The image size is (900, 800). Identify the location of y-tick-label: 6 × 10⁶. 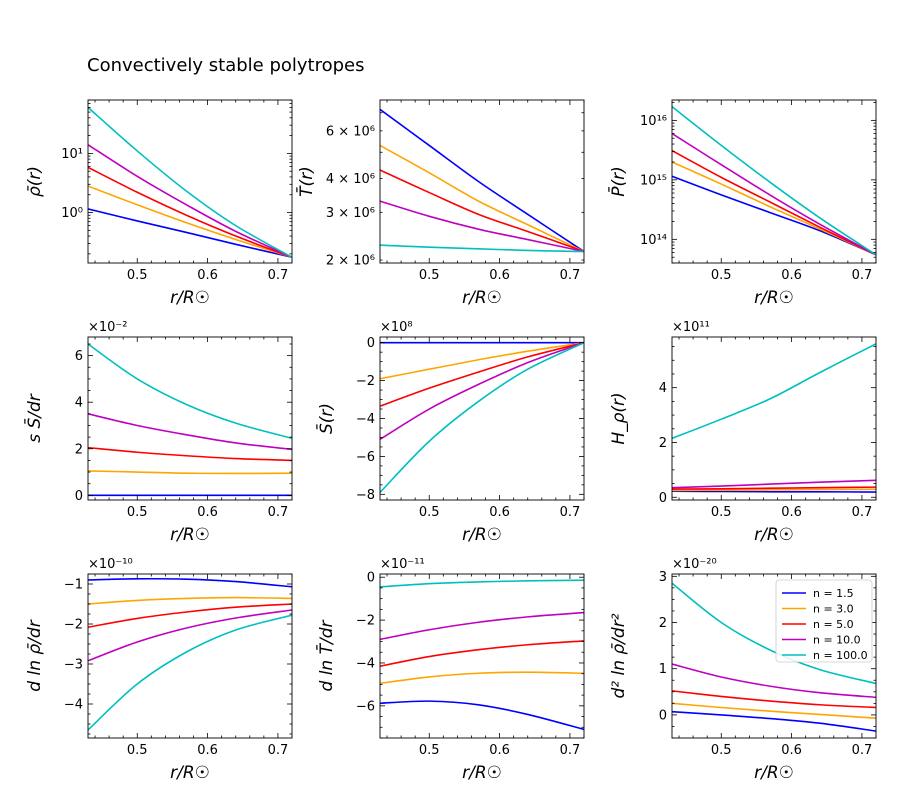
(350, 131).